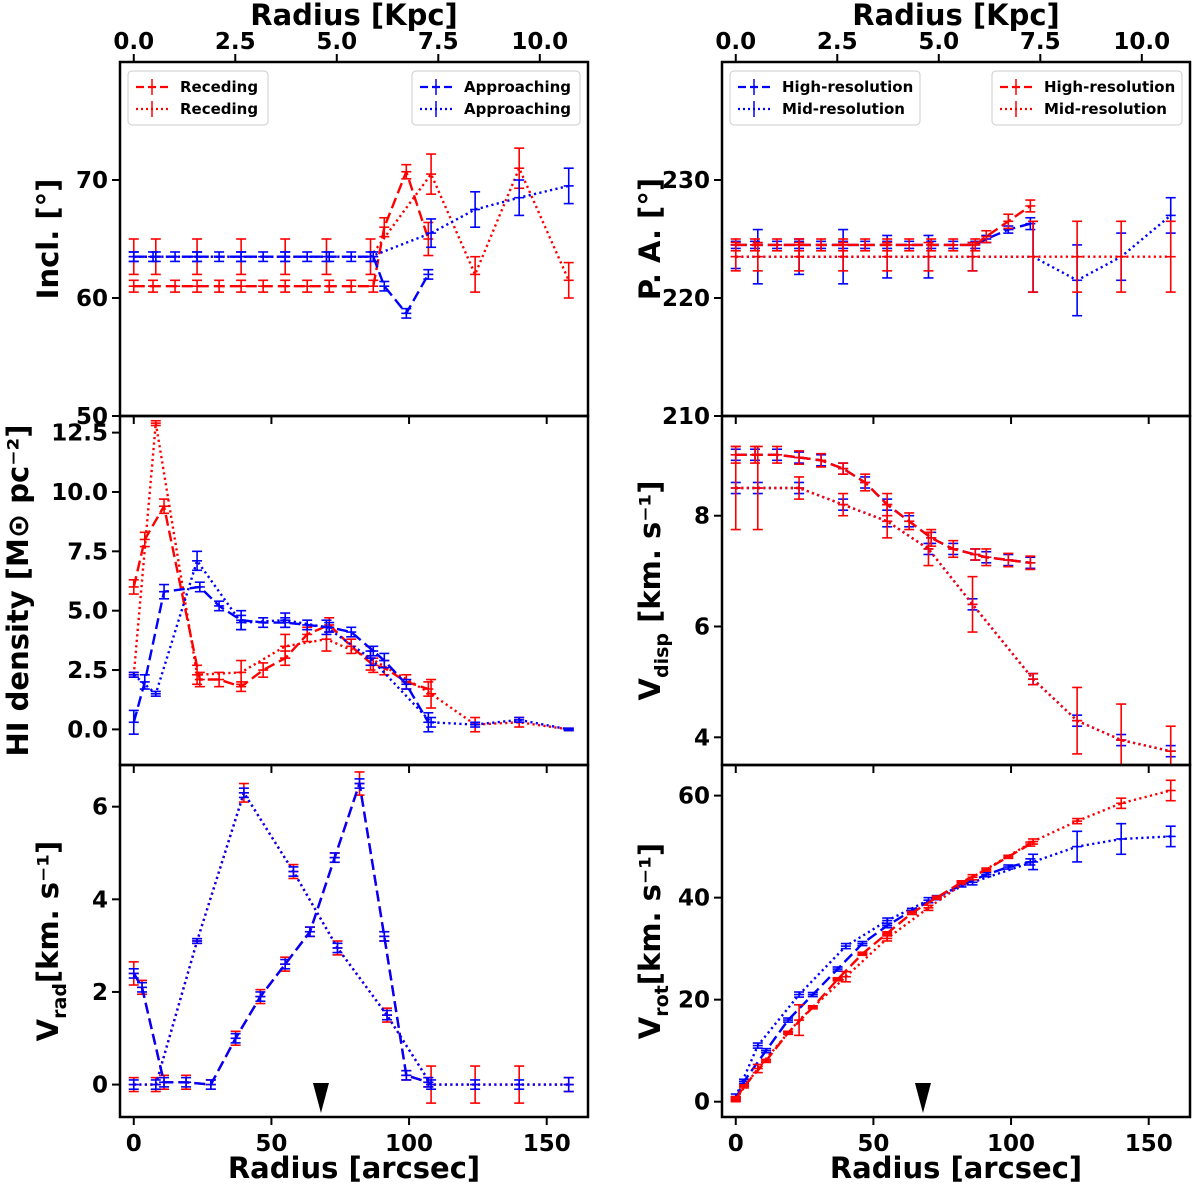 The image size is (1200, 1187). Describe the element at coordinates (354, 16) in the screenshot. I see `panel-incl-top-axis-label: Radius [Kpc]` at that location.